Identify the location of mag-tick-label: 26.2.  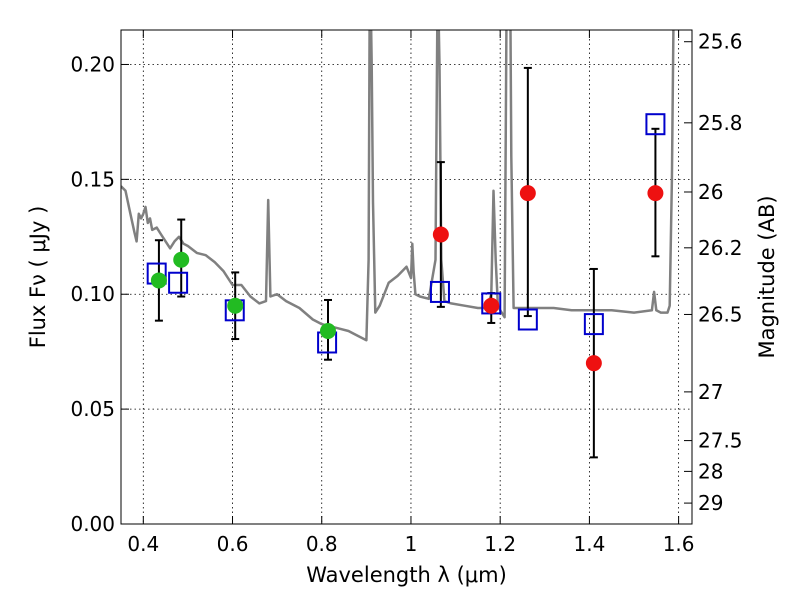
(720, 248).